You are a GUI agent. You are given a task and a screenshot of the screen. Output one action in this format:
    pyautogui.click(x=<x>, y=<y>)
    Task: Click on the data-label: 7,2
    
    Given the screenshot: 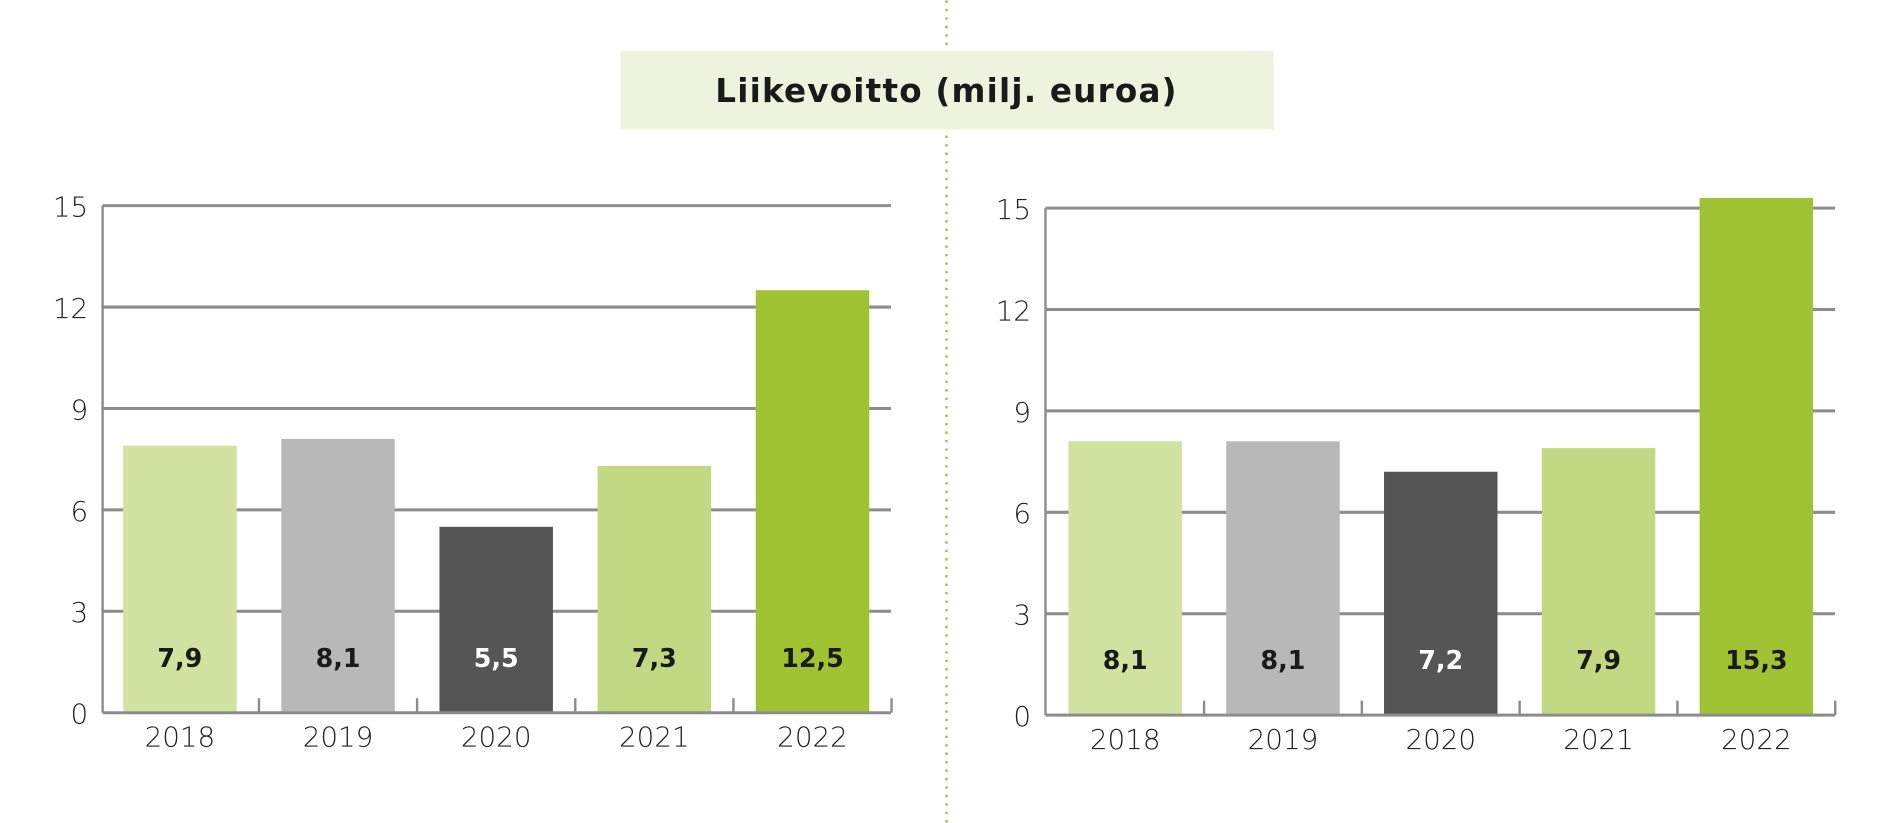 What is the action you would take?
    pyautogui.click(x=1440, y=660)
    